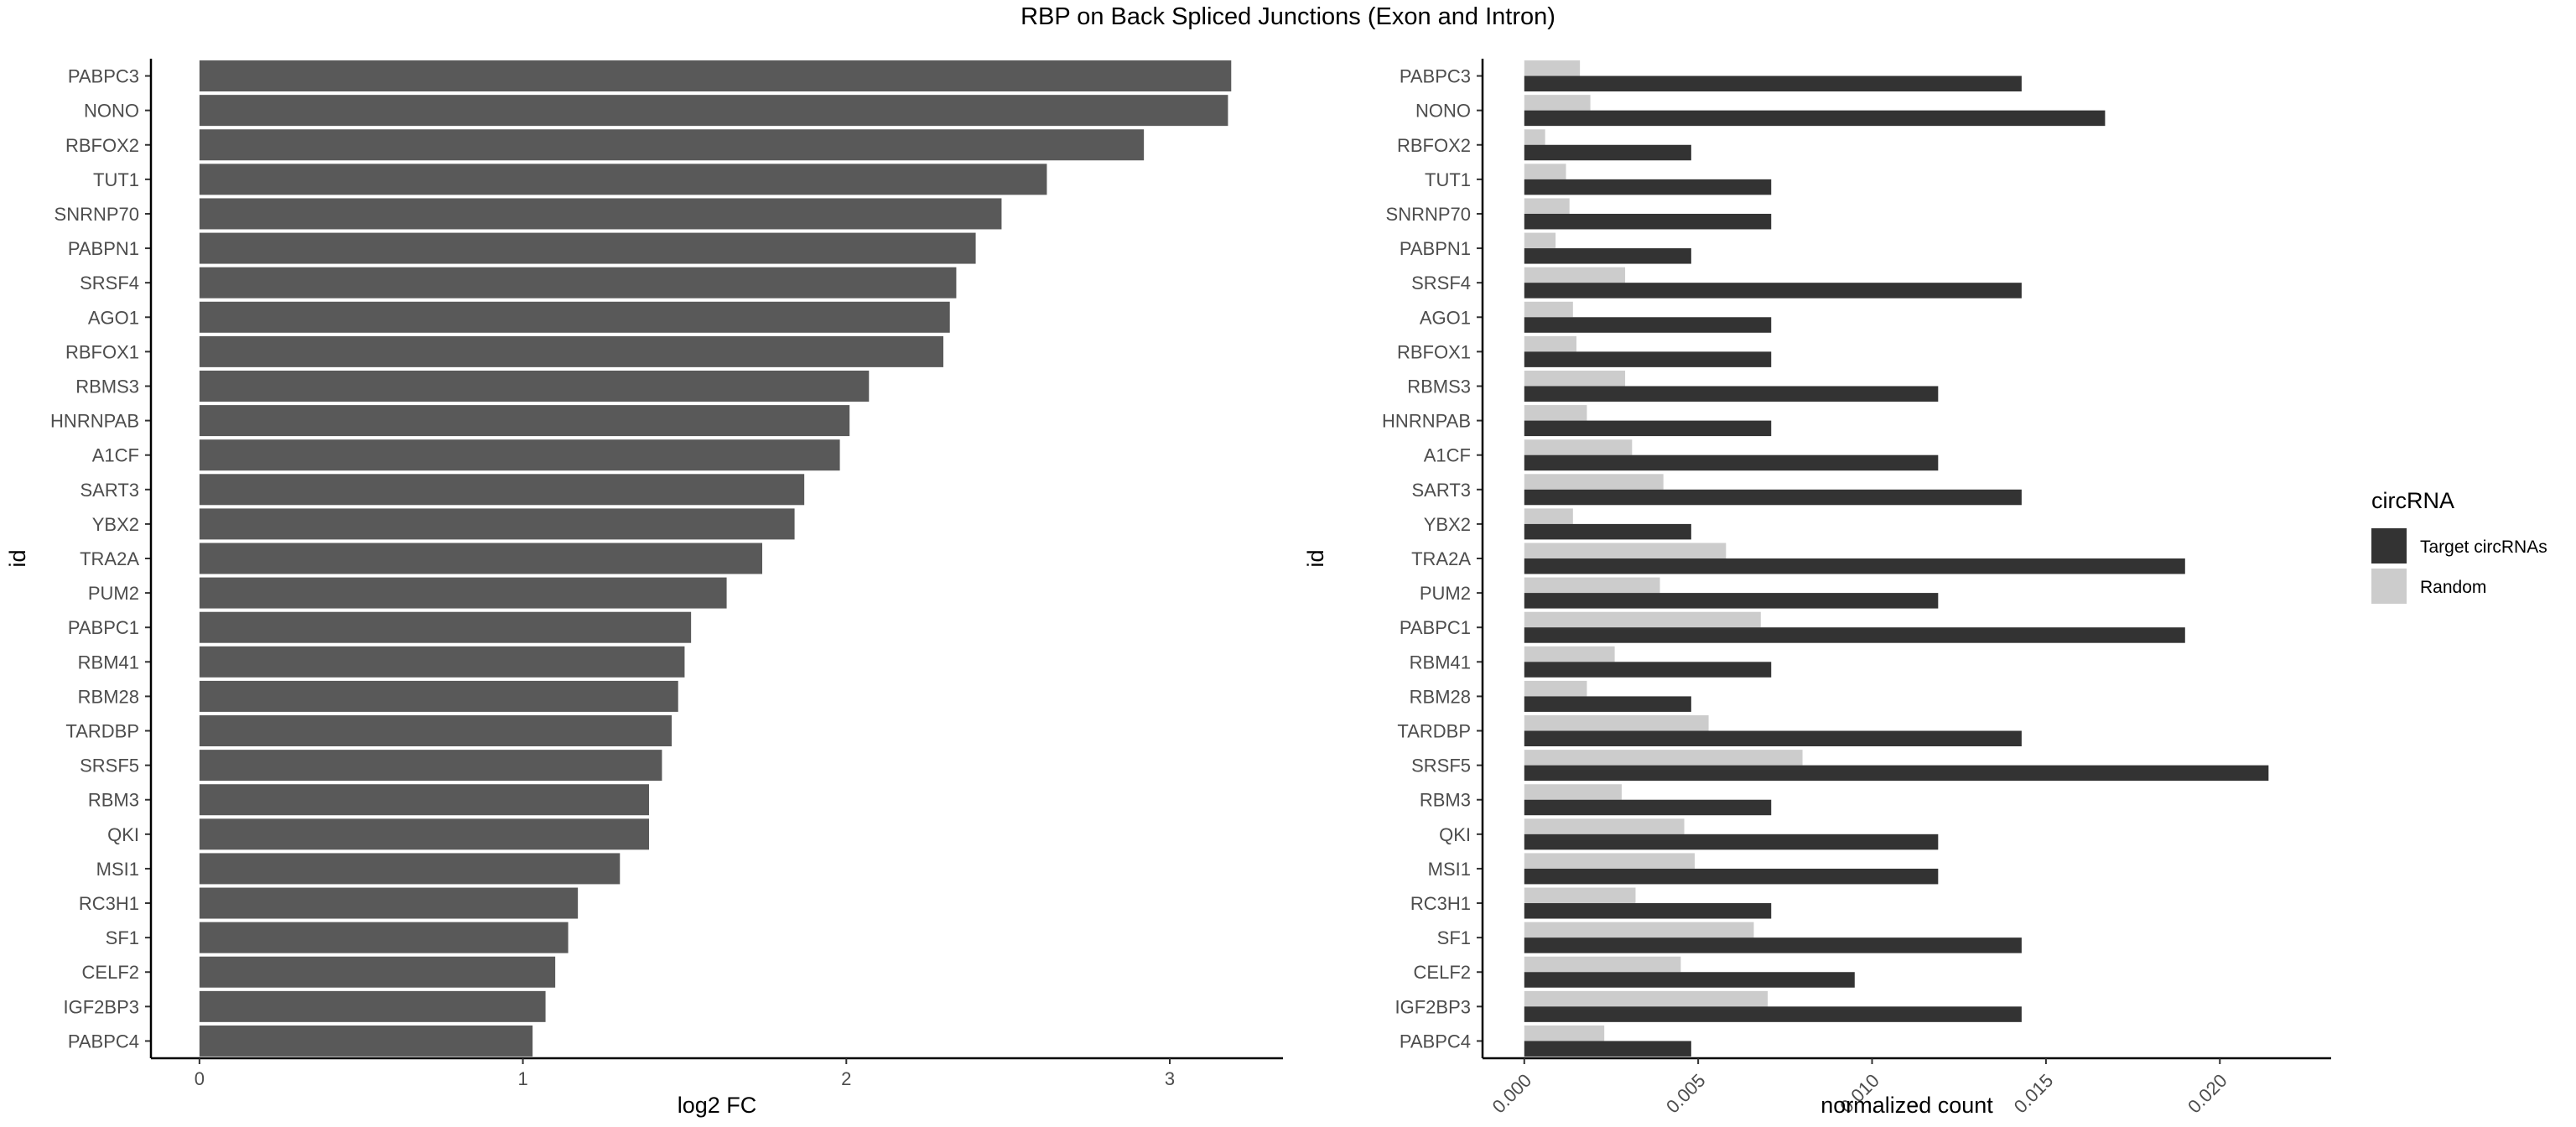 The height and width of the screenshot is (1127, 2576). Describe the element at coordinates (377, 972) in the screenshot. I see `bar-celf2` at that location.